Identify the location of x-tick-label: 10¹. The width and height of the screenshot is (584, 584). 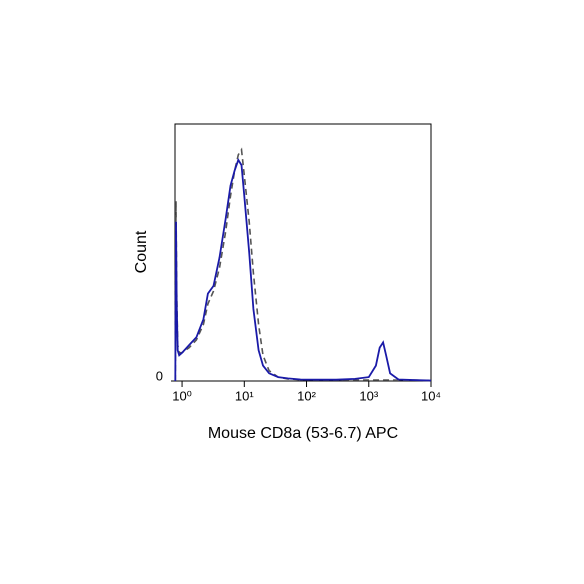
(244, 395).